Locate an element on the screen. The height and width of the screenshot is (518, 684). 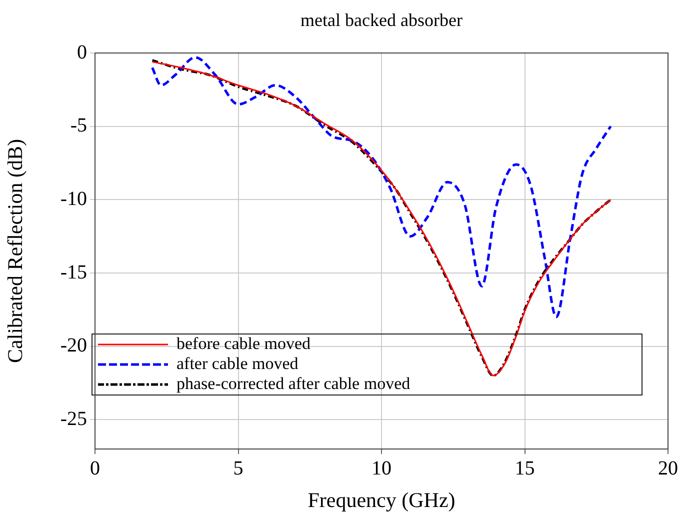
legend-label: after cable moved is located at coordinates (237, 363).